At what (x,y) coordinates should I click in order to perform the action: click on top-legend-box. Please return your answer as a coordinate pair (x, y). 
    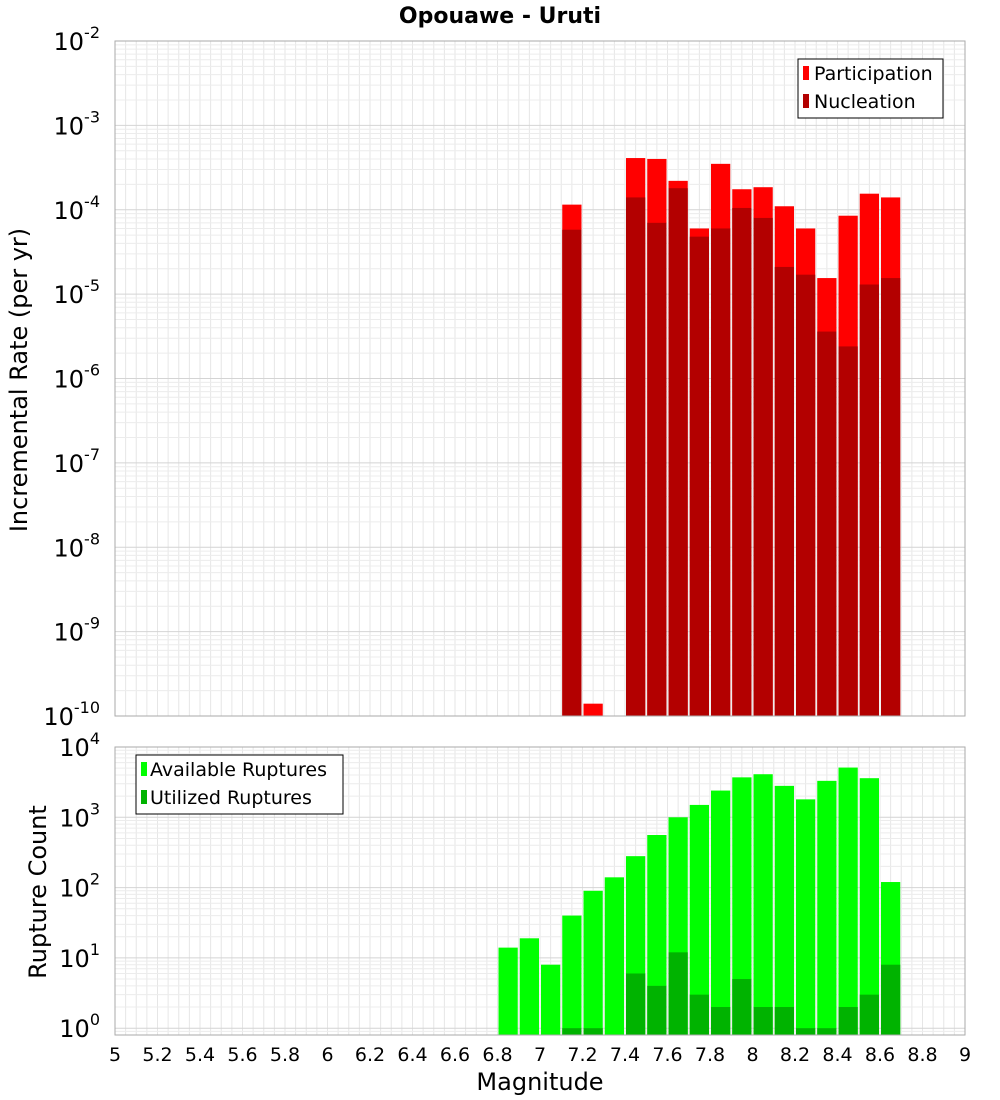
    Looking at the image, I should click on (870, 88).